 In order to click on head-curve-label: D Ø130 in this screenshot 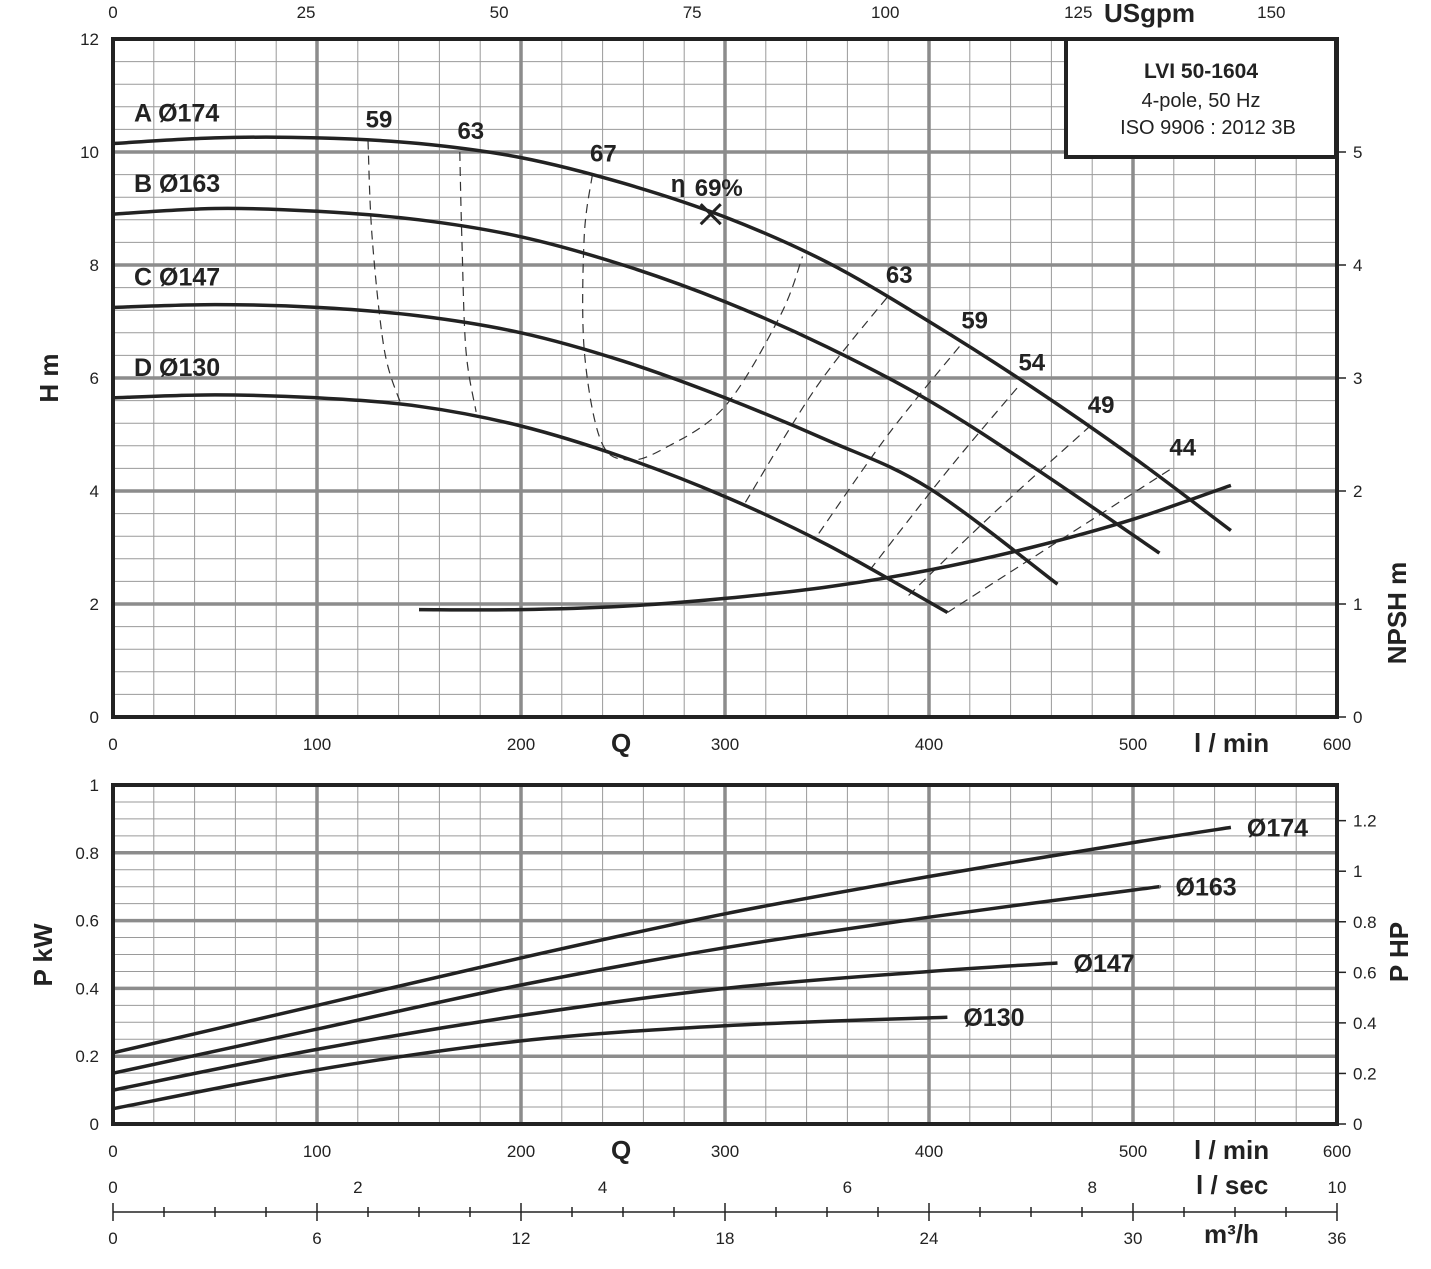, I will do `click(177, 368)`.